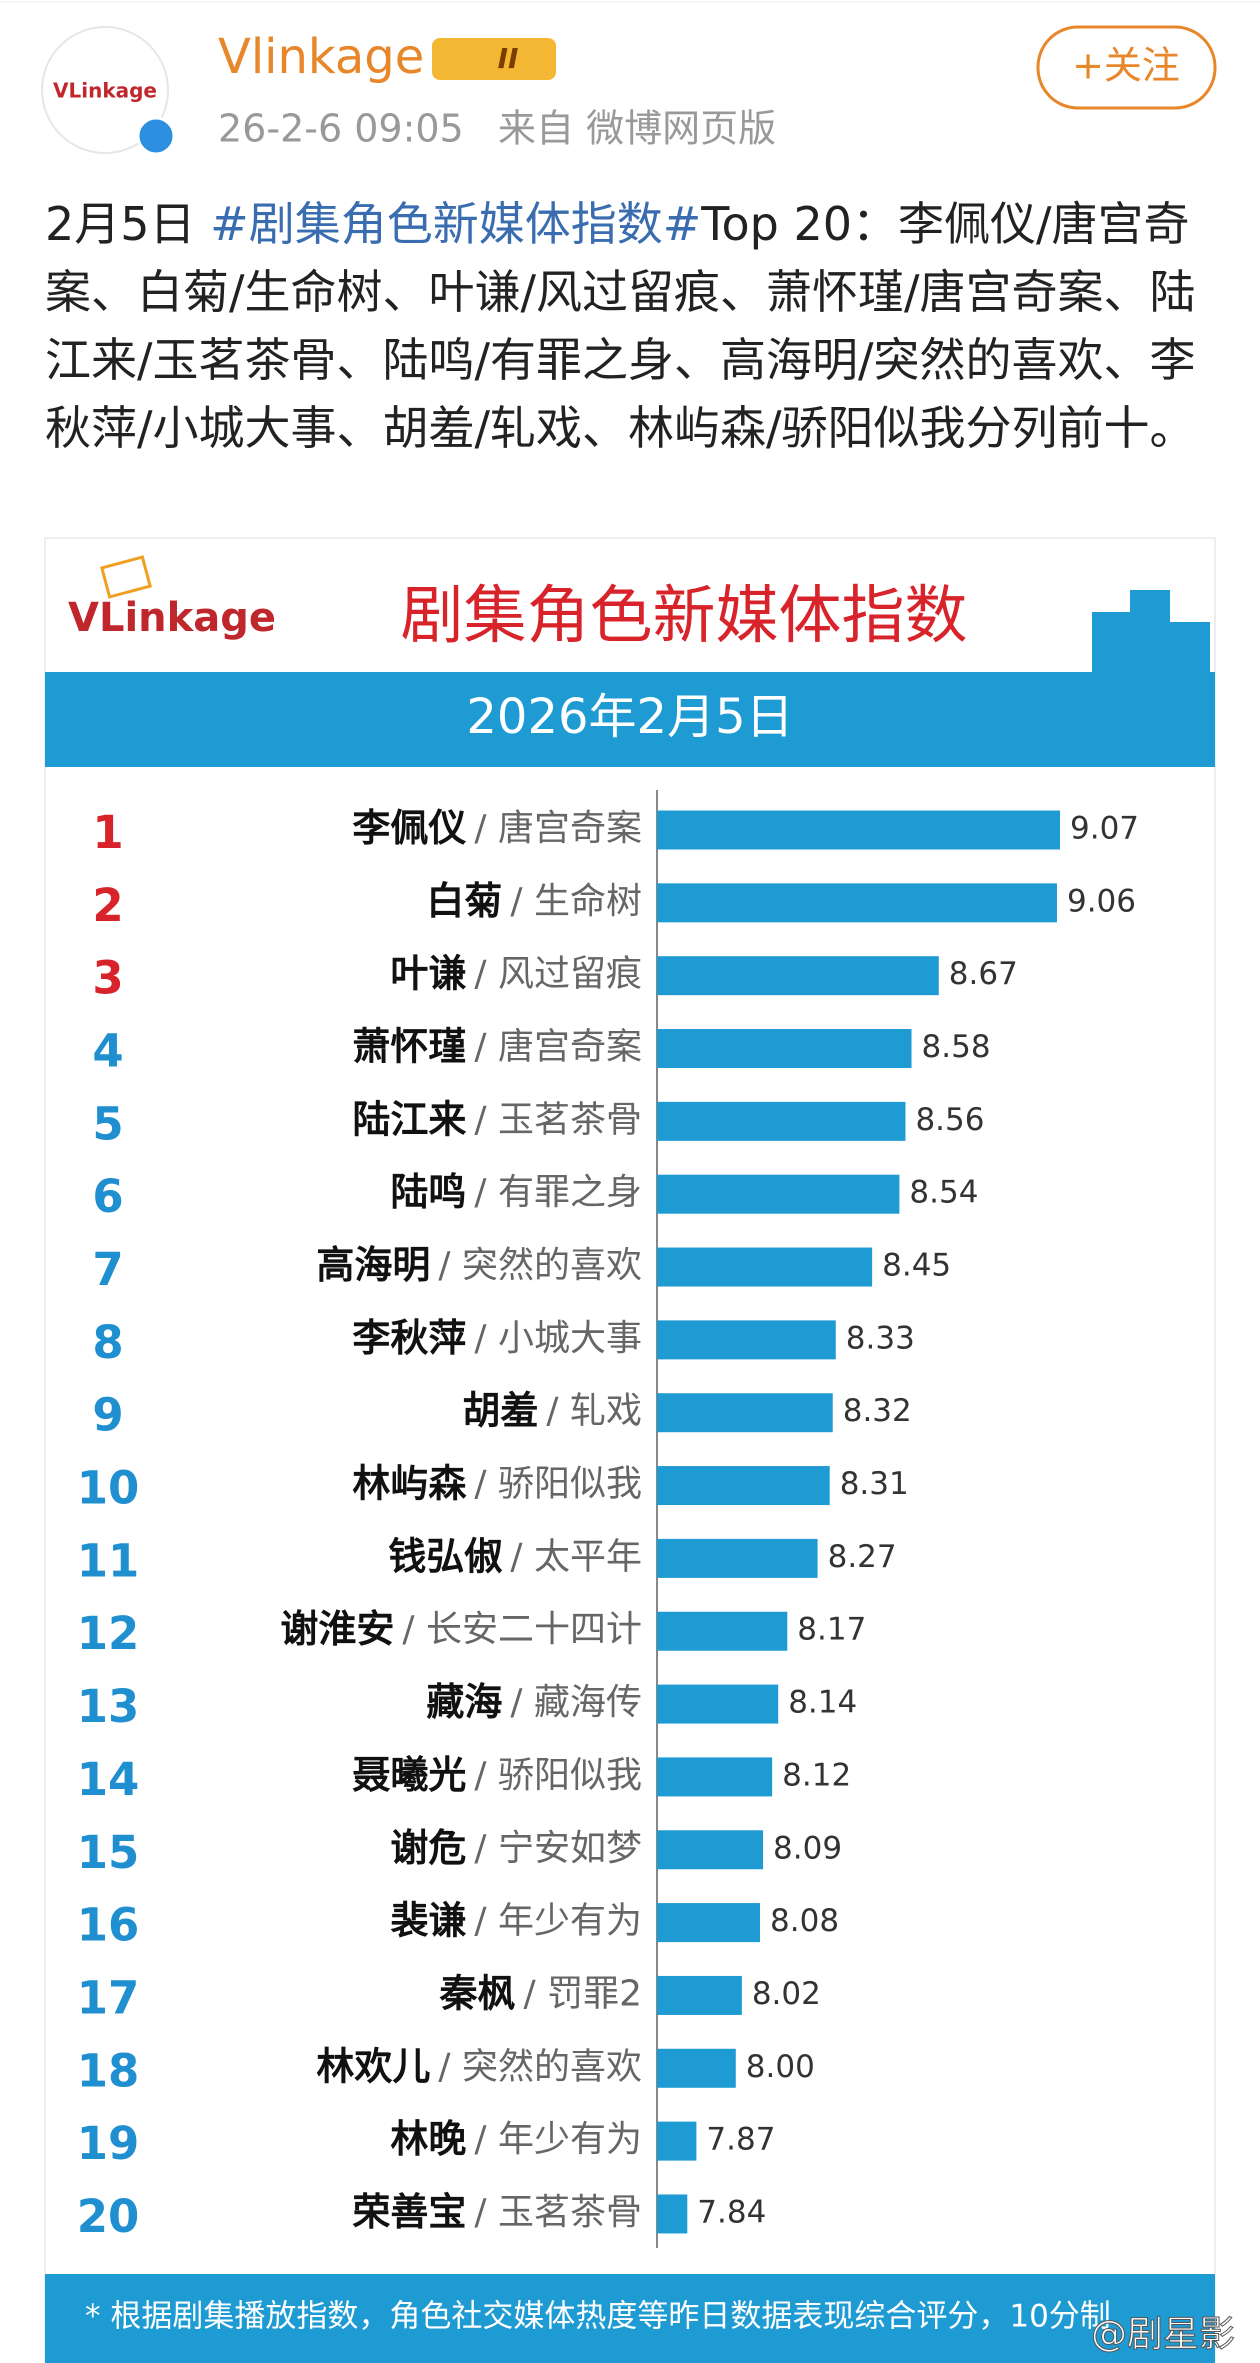 The height and width of the screenshot is (2363, 1260). What do you see at coordinates (428, 1920) in the screenshot?
I see `category-label: 裴谦` at bounding box center [428, 1920].